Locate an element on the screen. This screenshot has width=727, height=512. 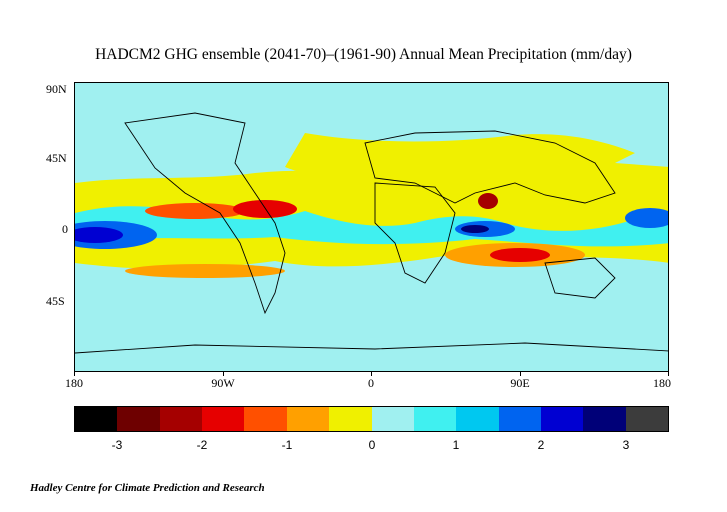
coastline-americas is located at coordinates (205, 213).